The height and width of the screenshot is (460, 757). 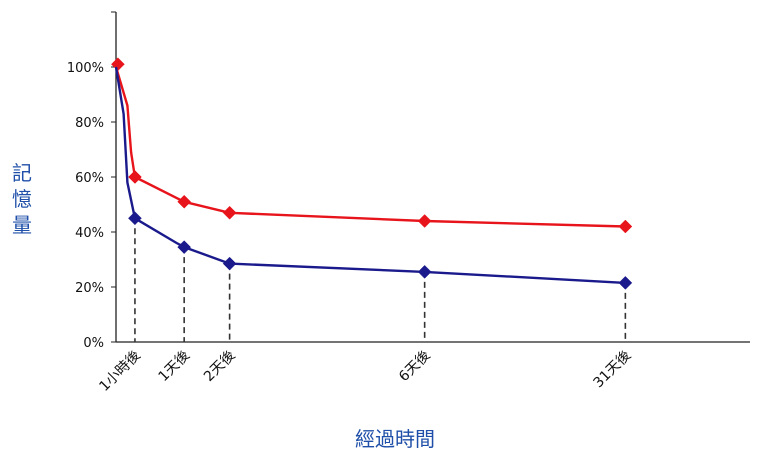 I want to click on y-tick-labels: 0% 20% 40% 60% 80% 100%, so click(x=85, y=206).